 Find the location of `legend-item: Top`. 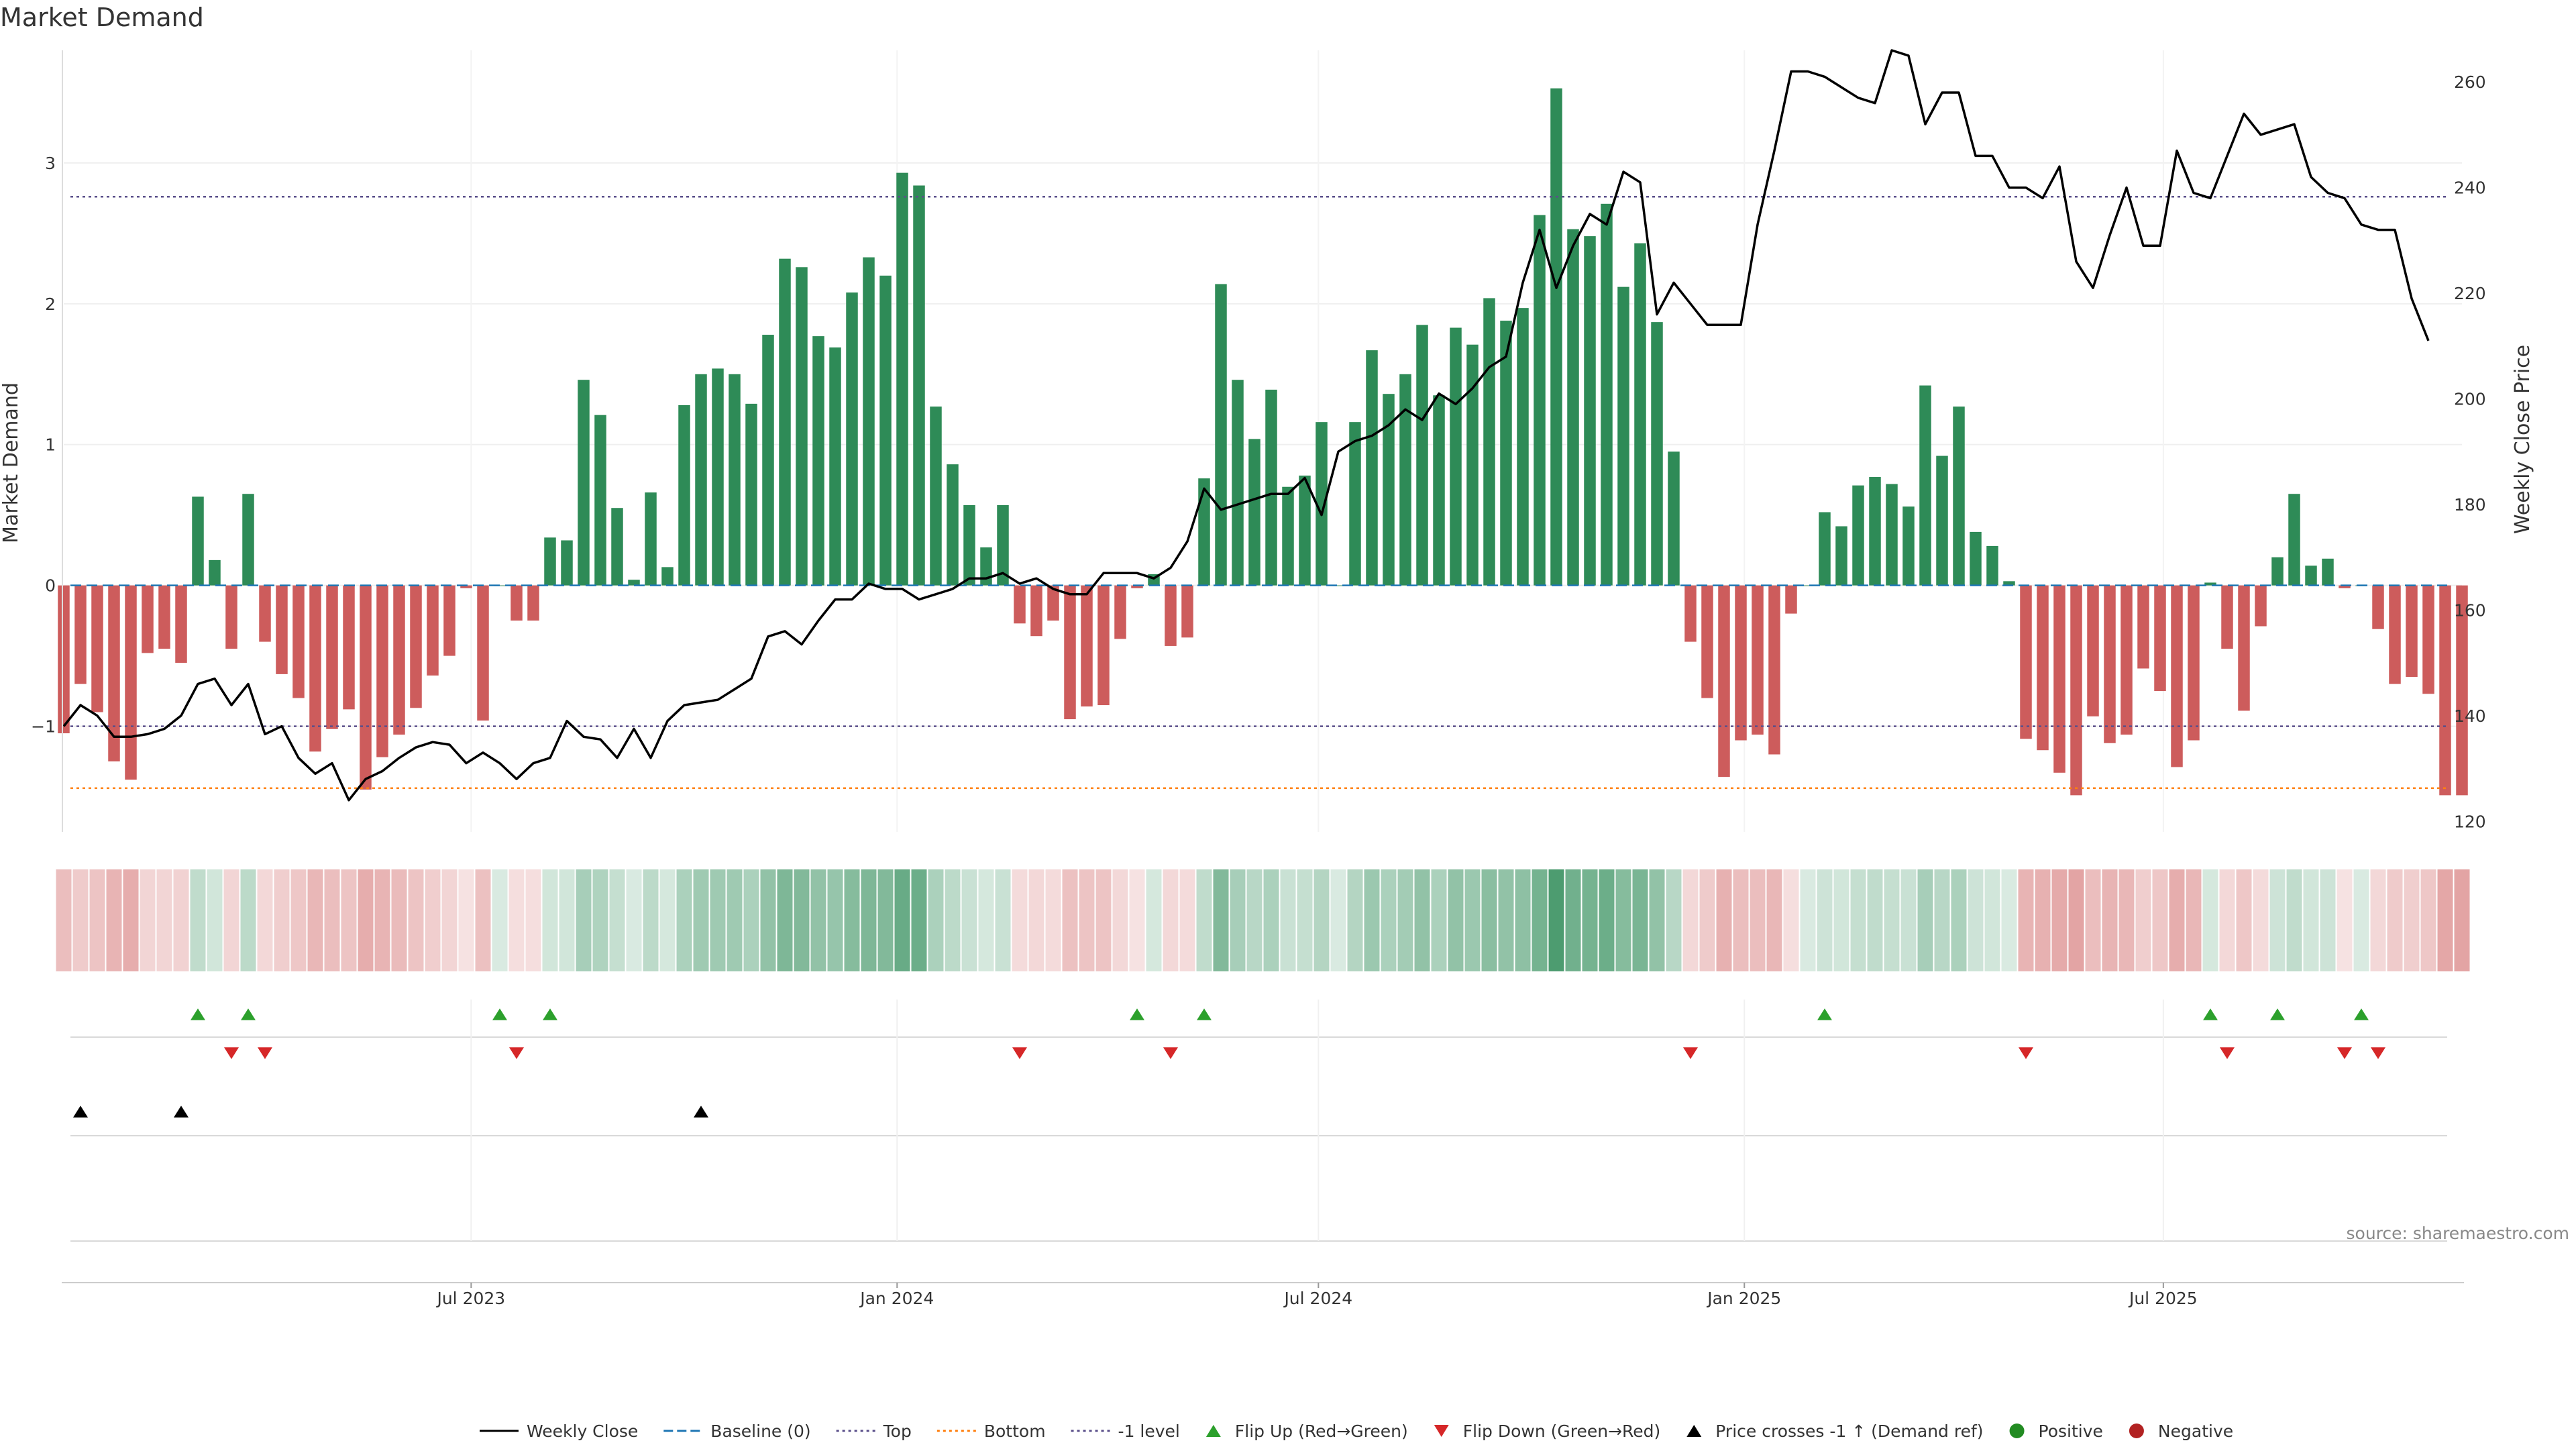

legend-item: Top is located at coordinates (874, 1431).